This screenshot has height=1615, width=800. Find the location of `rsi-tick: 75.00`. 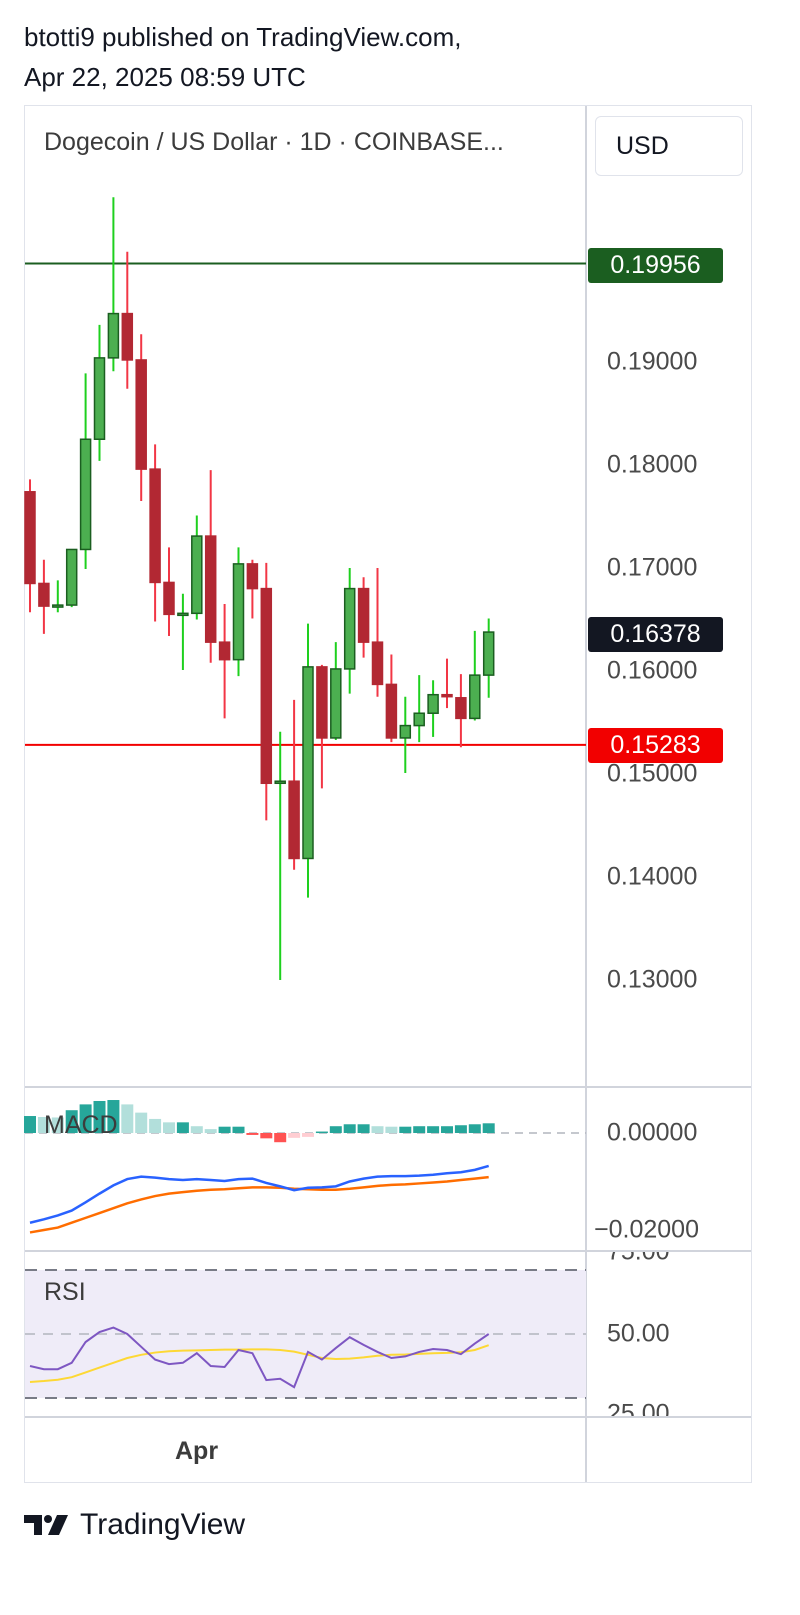

rsi-tick: 75.00 is located at coordinates (638, 1259).